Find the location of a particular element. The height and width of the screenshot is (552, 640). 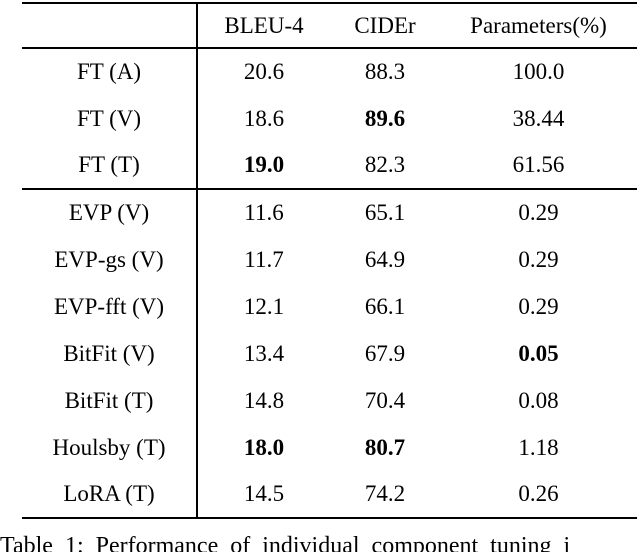

value-cell: 70.4 is located at coordinates (385, 400).